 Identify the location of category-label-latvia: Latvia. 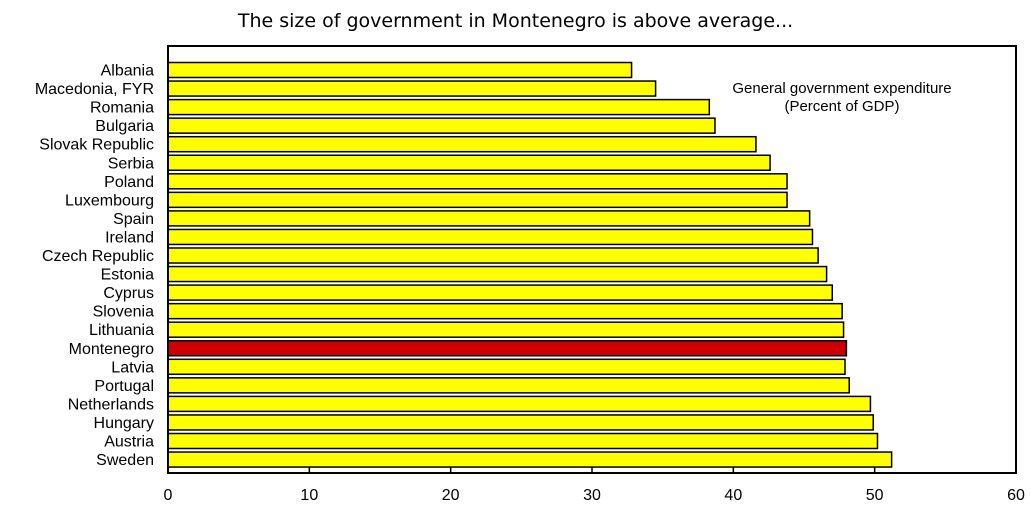
(132, 367).